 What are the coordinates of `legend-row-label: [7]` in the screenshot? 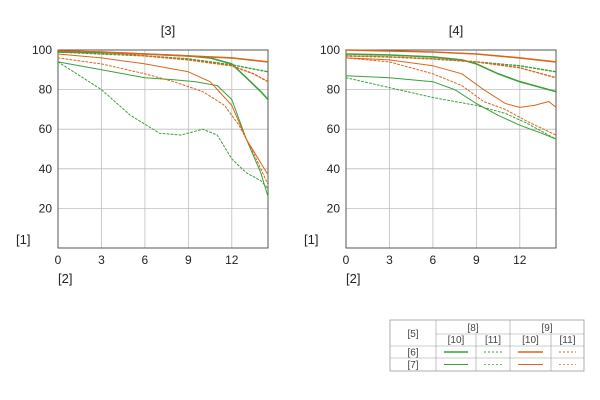 It's located at (412, 365).